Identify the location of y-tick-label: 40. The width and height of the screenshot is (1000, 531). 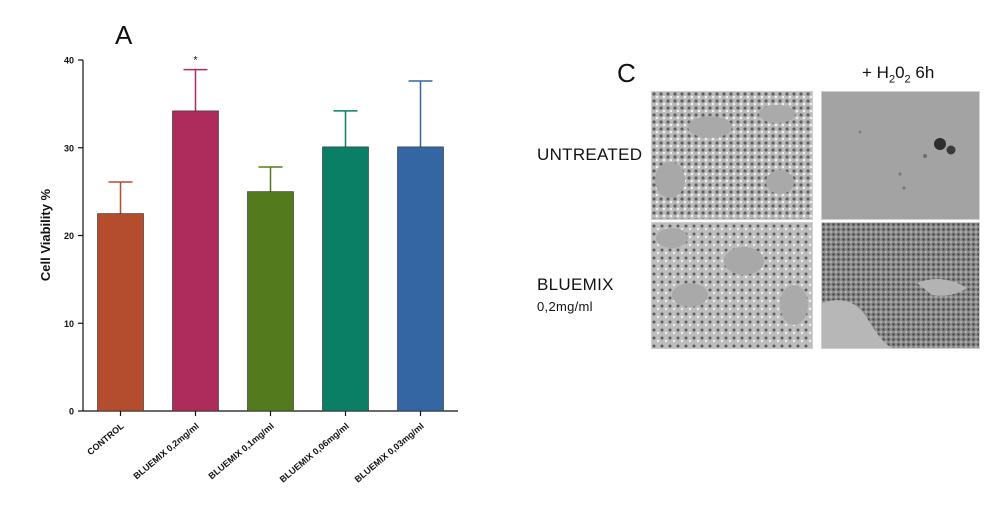
(69, 61).